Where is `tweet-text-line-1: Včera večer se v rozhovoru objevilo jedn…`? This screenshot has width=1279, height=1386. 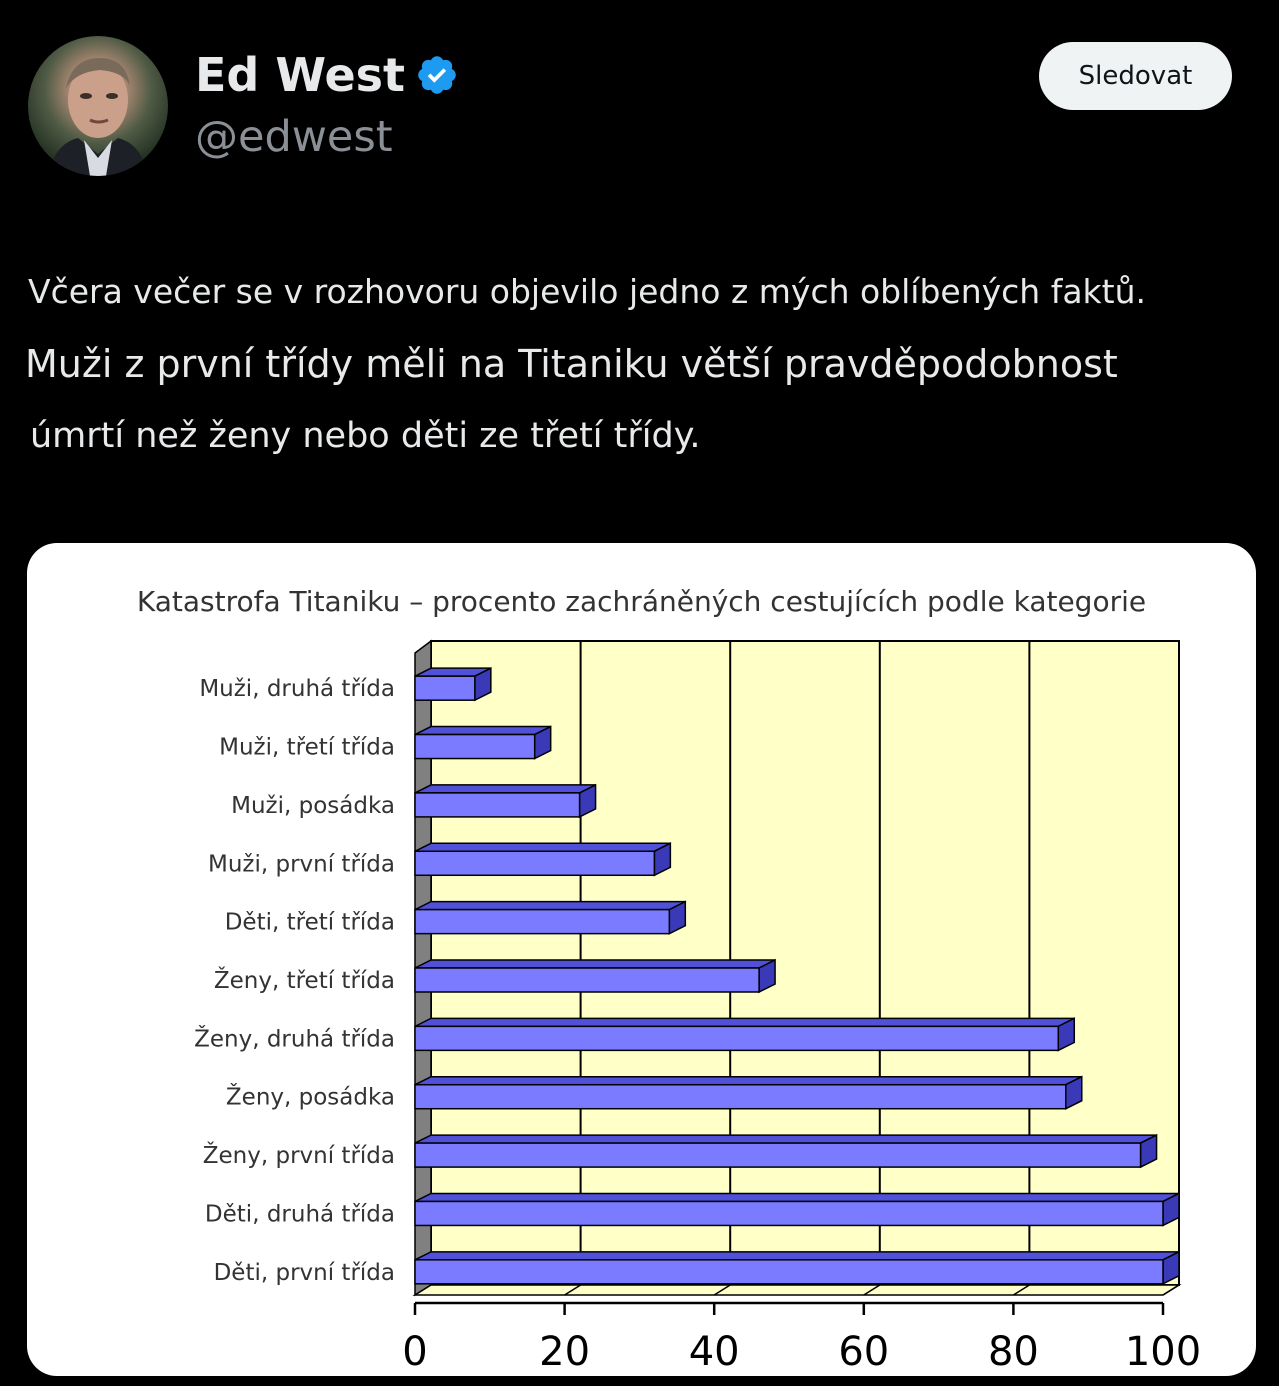
tweet-text-line-1: Včera večer se v rozhovoru objevilo jedn… is located at coordinates (587, 291).